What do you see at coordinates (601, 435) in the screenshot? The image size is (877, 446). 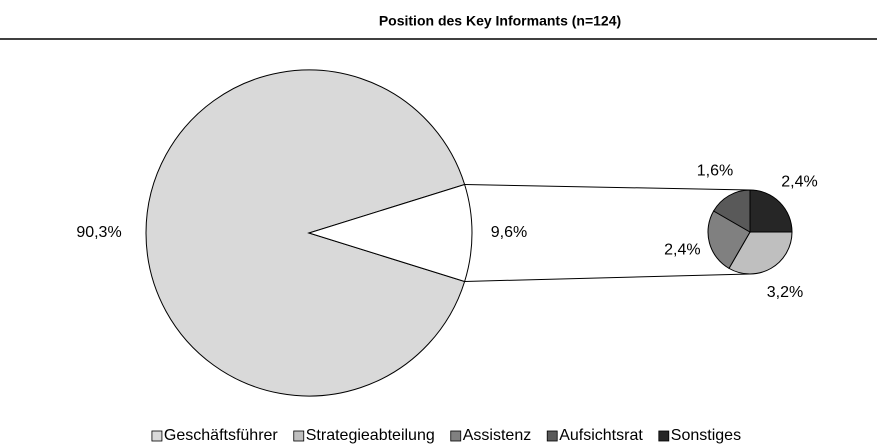 I see `legend-label: Aufsichtsrat` at bounding box center [601, 435].